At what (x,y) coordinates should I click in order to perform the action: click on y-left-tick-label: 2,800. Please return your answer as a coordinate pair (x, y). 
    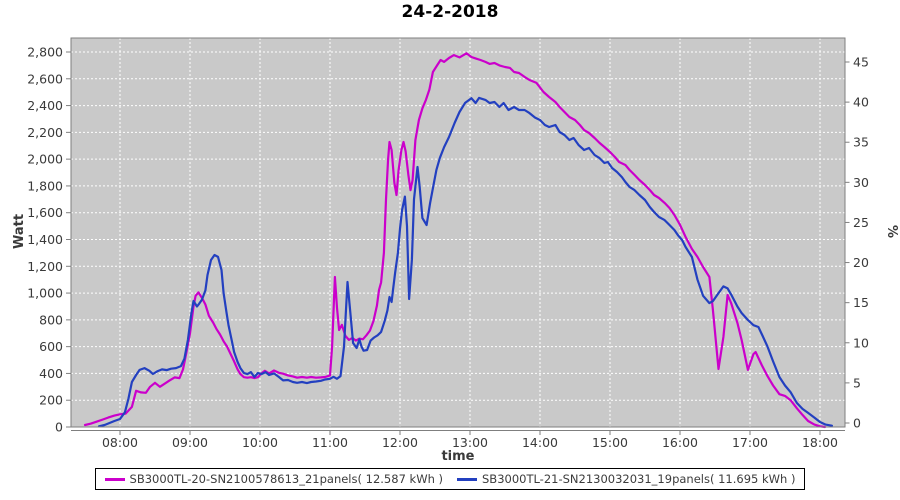
    Looking at the image, I should click on (45, 52).